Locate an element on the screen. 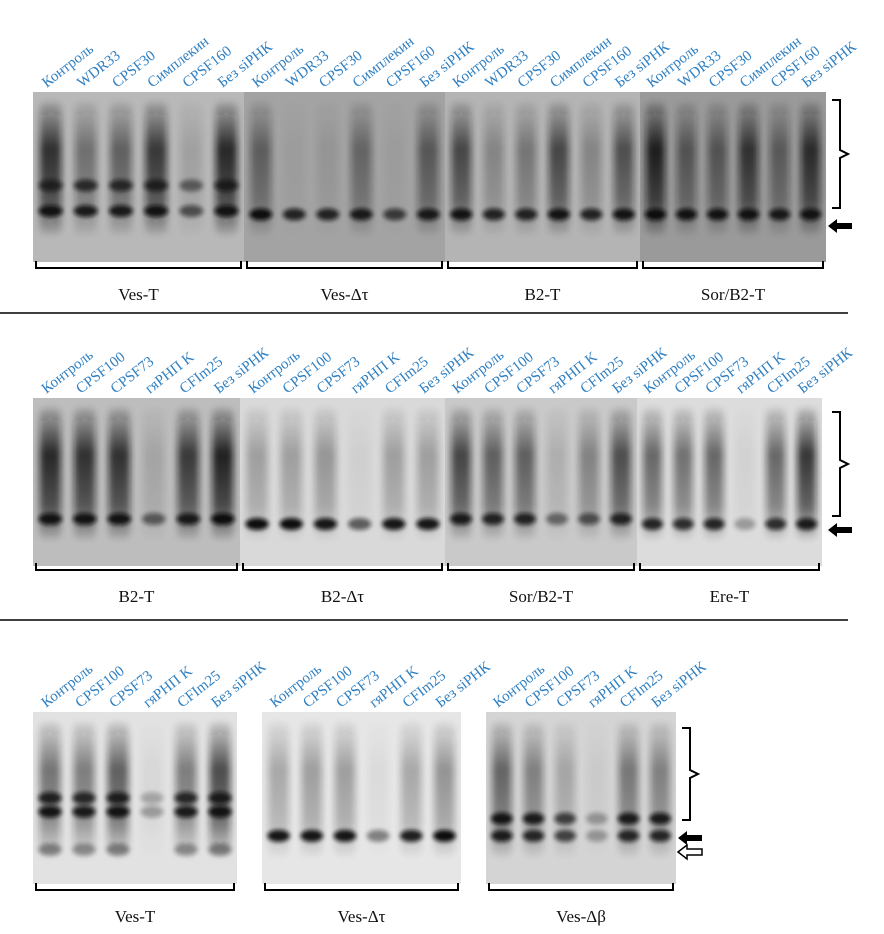 The image size is (884, 934). solid-arrow-icon is located at coordinates (690, 838).